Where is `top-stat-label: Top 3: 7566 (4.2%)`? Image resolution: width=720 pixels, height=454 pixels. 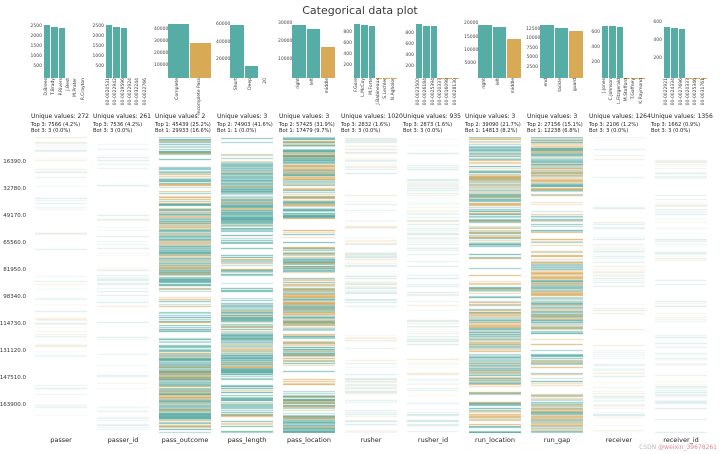 top-stat-label: Top 3: 7566 (4.2%) is located at coordinates (56, 125).